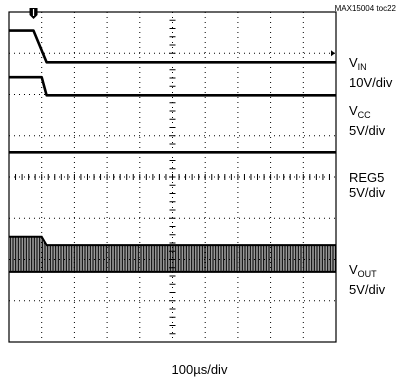 The image size is (399, 385). Describe the element at coordinates (333, 53) in the screenshot. I see `level-marker-icon` at that location.